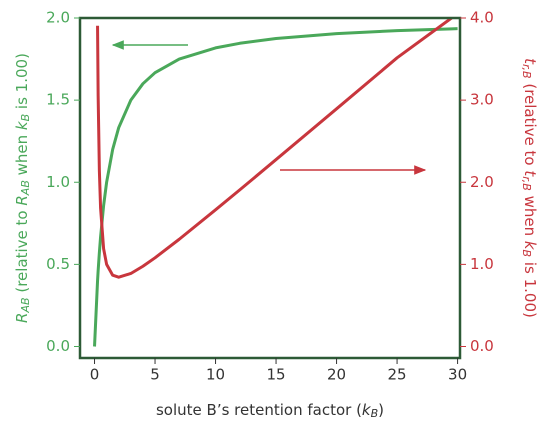  What do you see at coordinates (397, 375) in the screenshot?
I see `x-tick-label: 25` at bounding box center [397, 375].